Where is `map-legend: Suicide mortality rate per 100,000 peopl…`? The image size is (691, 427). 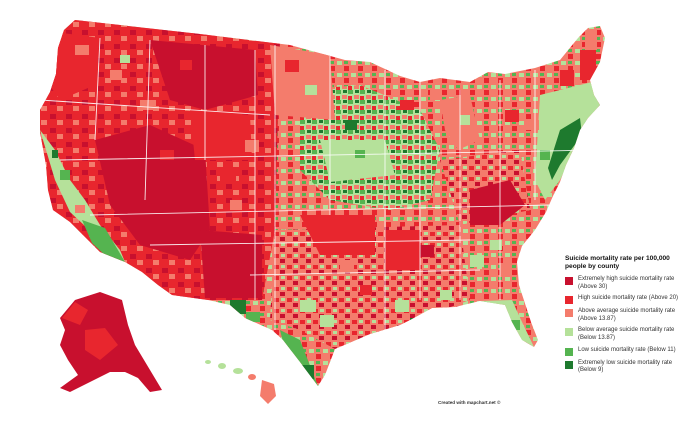
map-legend: Suicide mortality rate per 100,000 peopl… is located at coordinates (626, 317).